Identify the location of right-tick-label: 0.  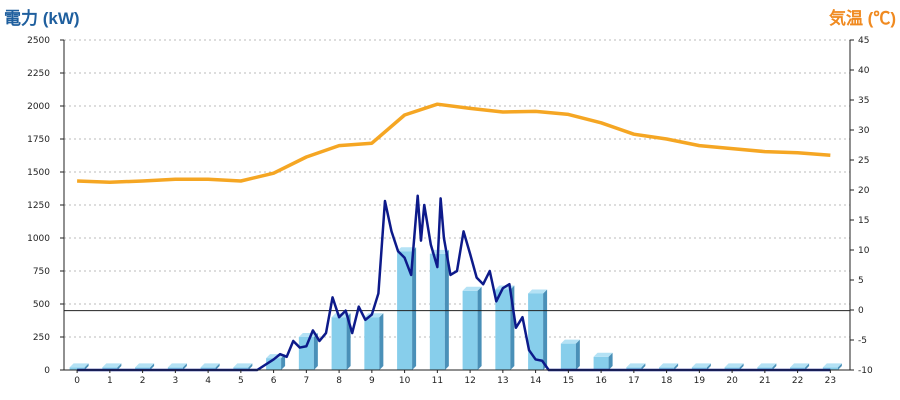
(861, 311).